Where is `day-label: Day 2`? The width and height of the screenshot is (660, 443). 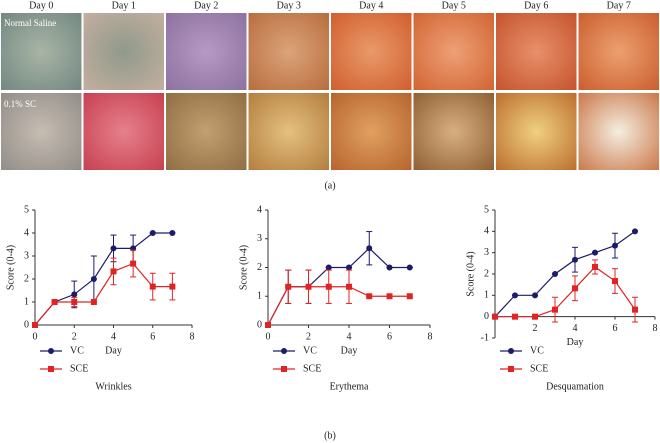 day-label: Day 2 is located at coordinates (206, 5).